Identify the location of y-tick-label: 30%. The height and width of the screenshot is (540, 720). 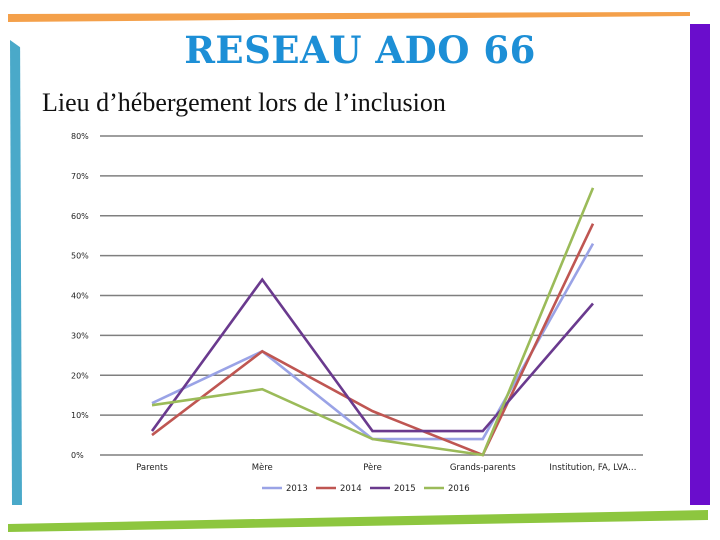
(80, 335).